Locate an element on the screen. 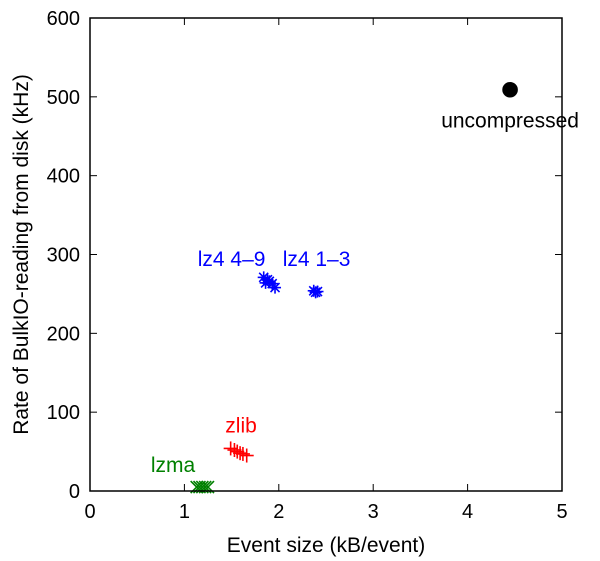  x-axis-title: Event size (kB/event) is located at coordinates (326, 545).